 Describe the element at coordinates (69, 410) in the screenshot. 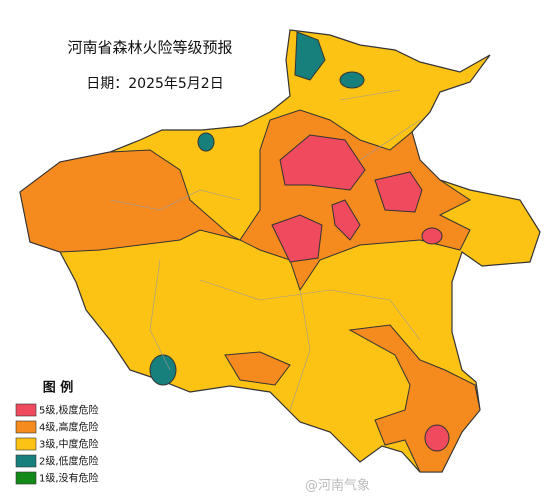

I see `legend-label: 5级,极度危险` at that location.